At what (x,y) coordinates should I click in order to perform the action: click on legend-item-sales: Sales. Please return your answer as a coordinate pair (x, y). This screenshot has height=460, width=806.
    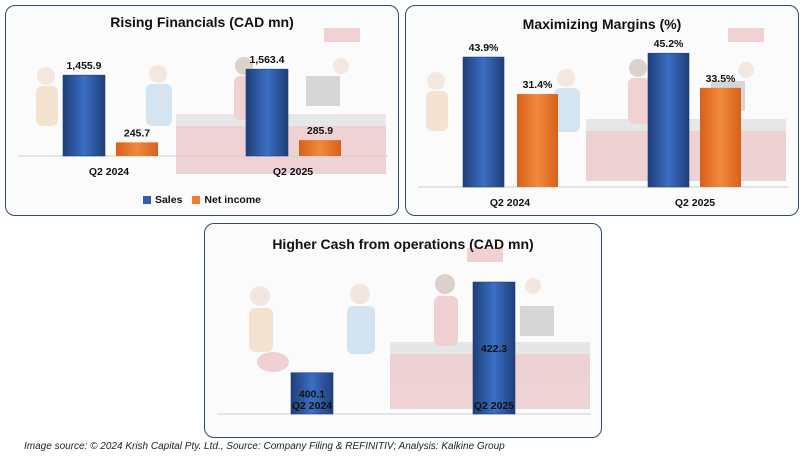
    Looking at the image, I should click on (162, 200).